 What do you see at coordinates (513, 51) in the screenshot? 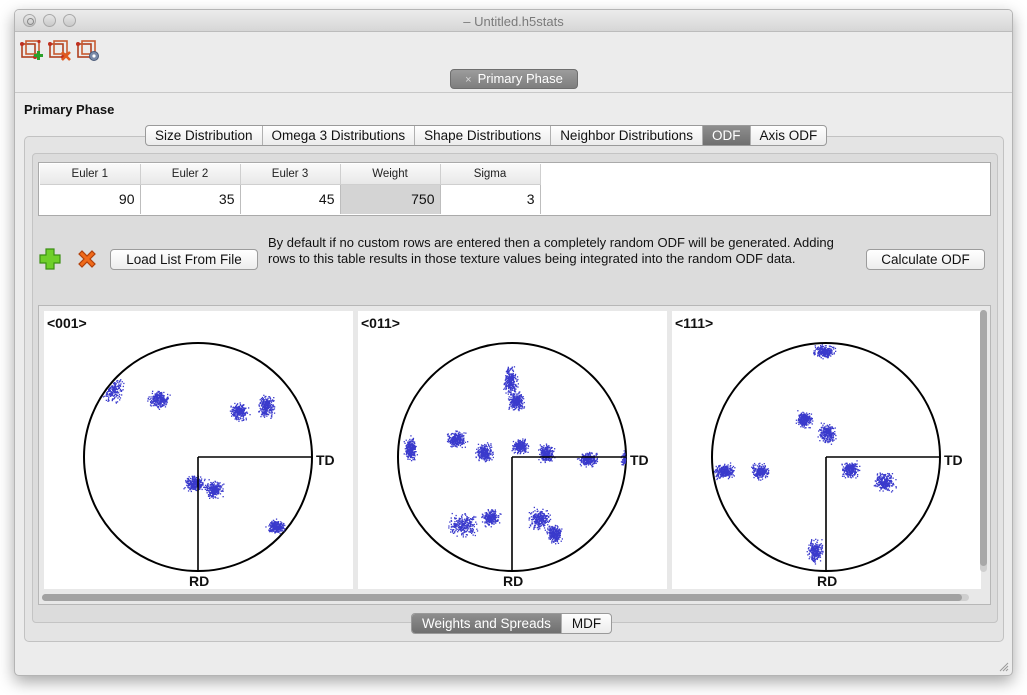
I see `toolbar` at bounding box center [513, 51].